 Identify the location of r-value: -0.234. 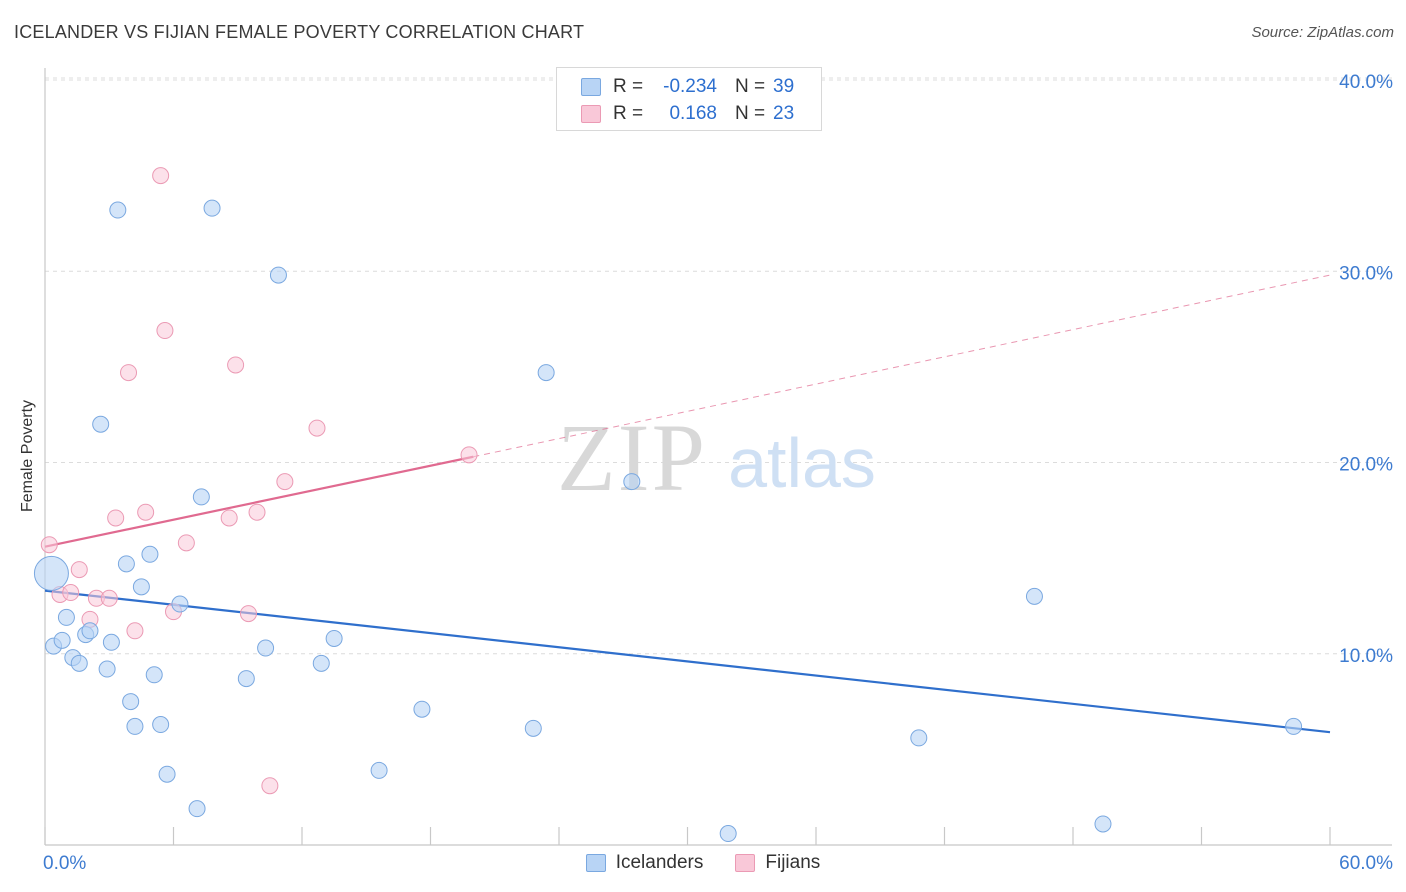
(690, 86).